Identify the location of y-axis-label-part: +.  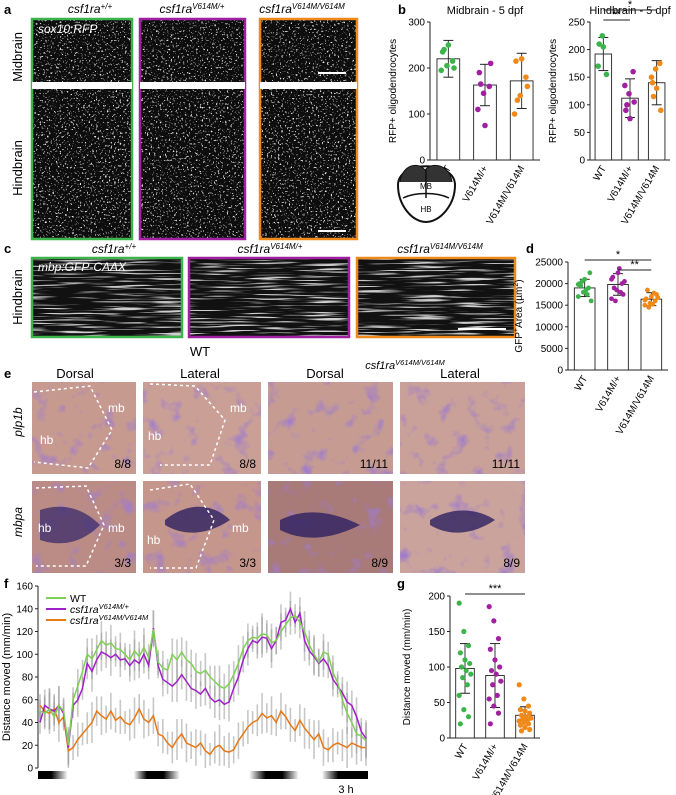
(516, 330).